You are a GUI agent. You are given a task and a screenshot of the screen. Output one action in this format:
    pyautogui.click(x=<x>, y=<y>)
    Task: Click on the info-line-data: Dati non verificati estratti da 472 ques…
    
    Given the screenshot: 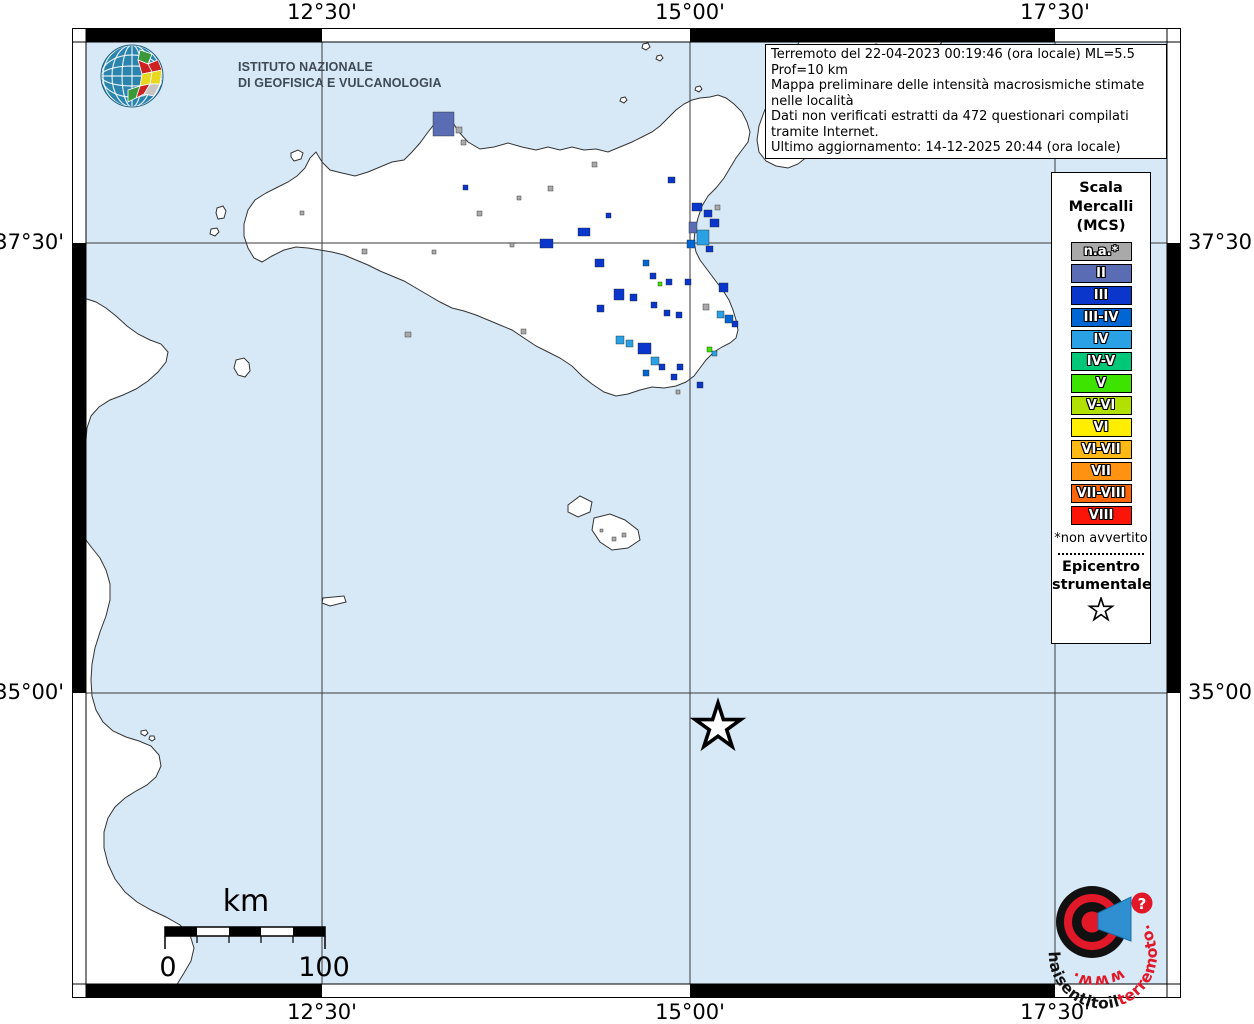 What is the action you would take?
    pyautogui.click(x=950, y=124)
    